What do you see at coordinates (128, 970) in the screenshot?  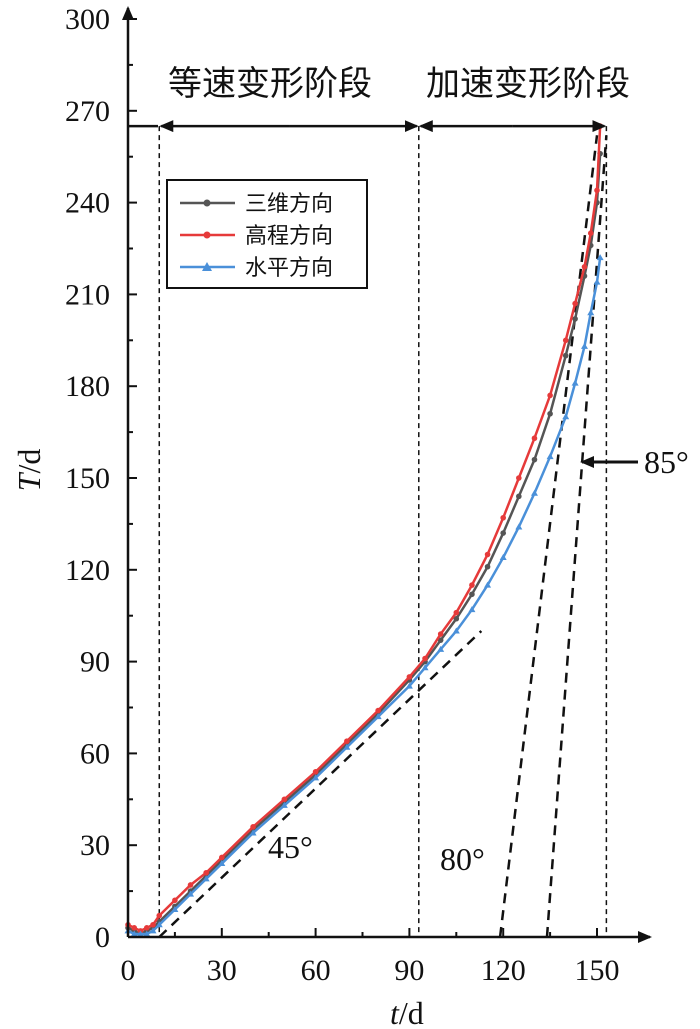 I see `x-tick-label: 0` at bounding box center [128, 970].